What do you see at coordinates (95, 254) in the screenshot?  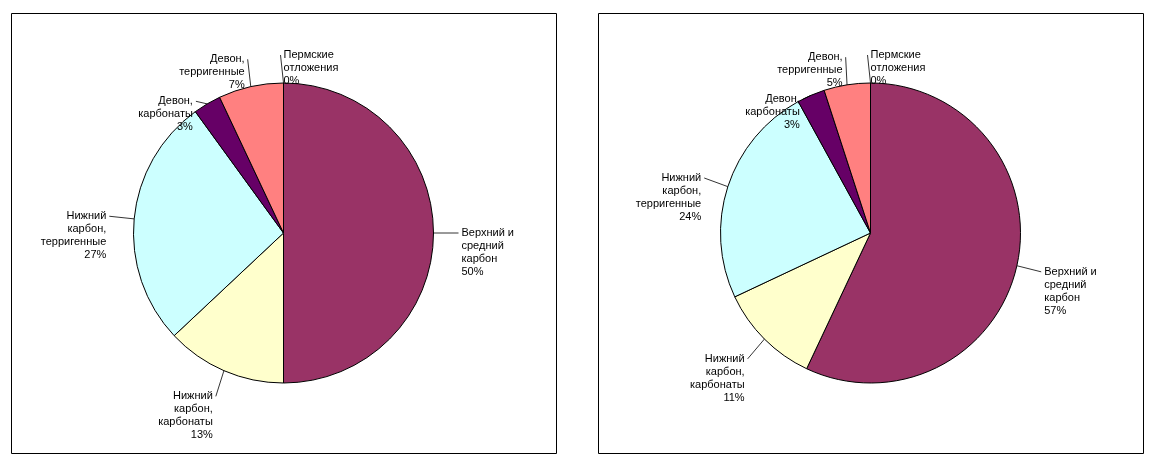 I see `data-label: 27%` at bounding box center [95, 254].